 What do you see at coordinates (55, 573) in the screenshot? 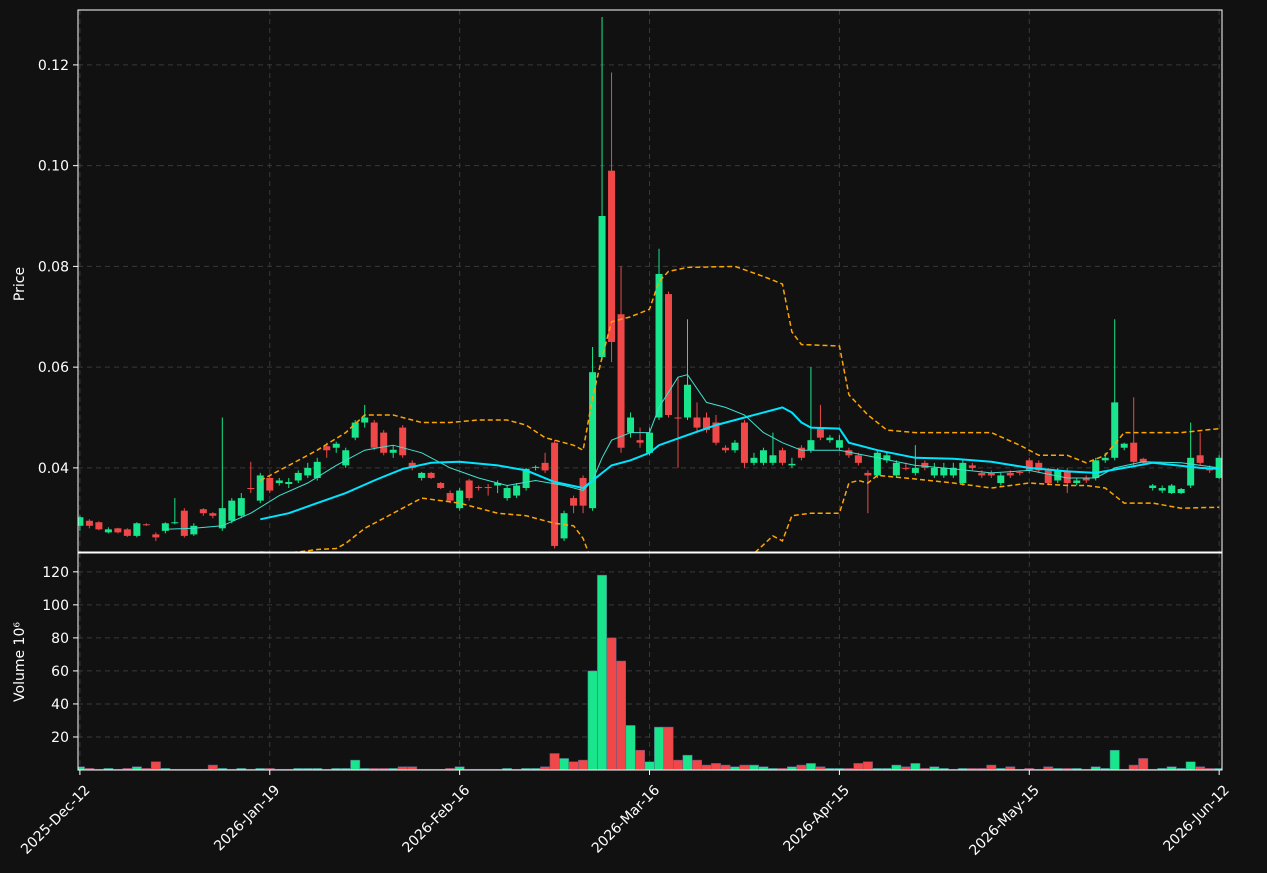
I see `y-tick-label: 120` at bounding box center [55, 573].